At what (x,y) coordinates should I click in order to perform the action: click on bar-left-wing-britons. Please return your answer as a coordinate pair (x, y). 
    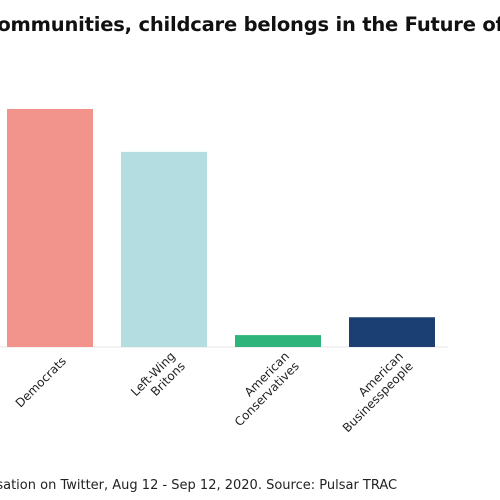
    Looking at the image, I should click on (164, 249).